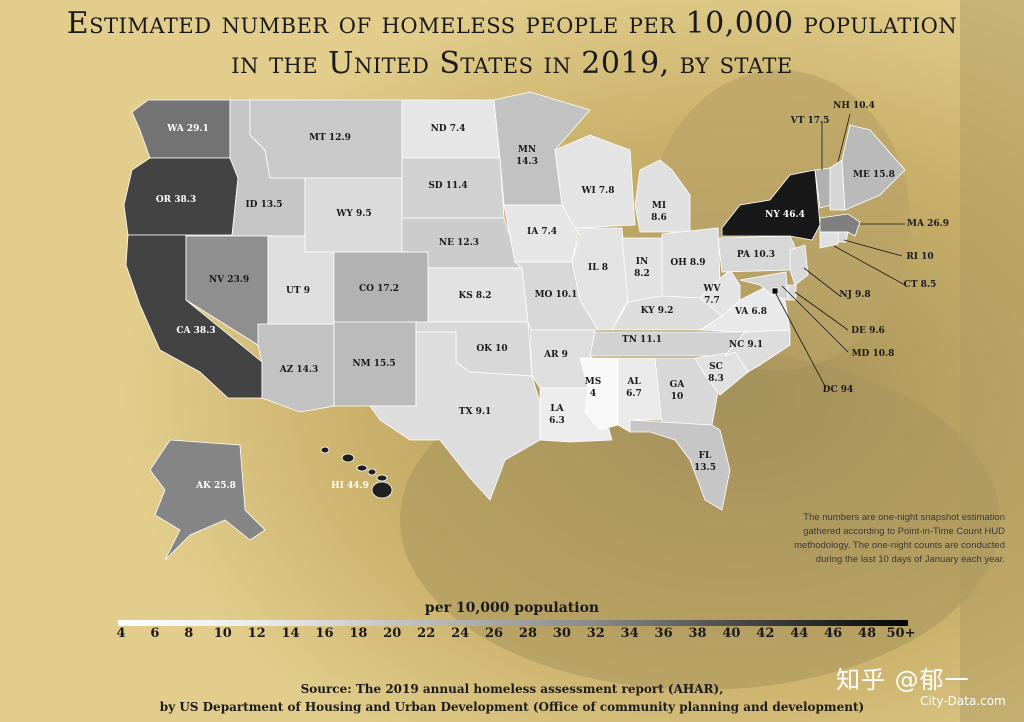 Image resolution: width=1024 pixels, height=722 pixels. What do you see at coordinates (598, 268) in the screenshot?
I see `state-label-IL: IL 8` at bounding box center [598, 268].